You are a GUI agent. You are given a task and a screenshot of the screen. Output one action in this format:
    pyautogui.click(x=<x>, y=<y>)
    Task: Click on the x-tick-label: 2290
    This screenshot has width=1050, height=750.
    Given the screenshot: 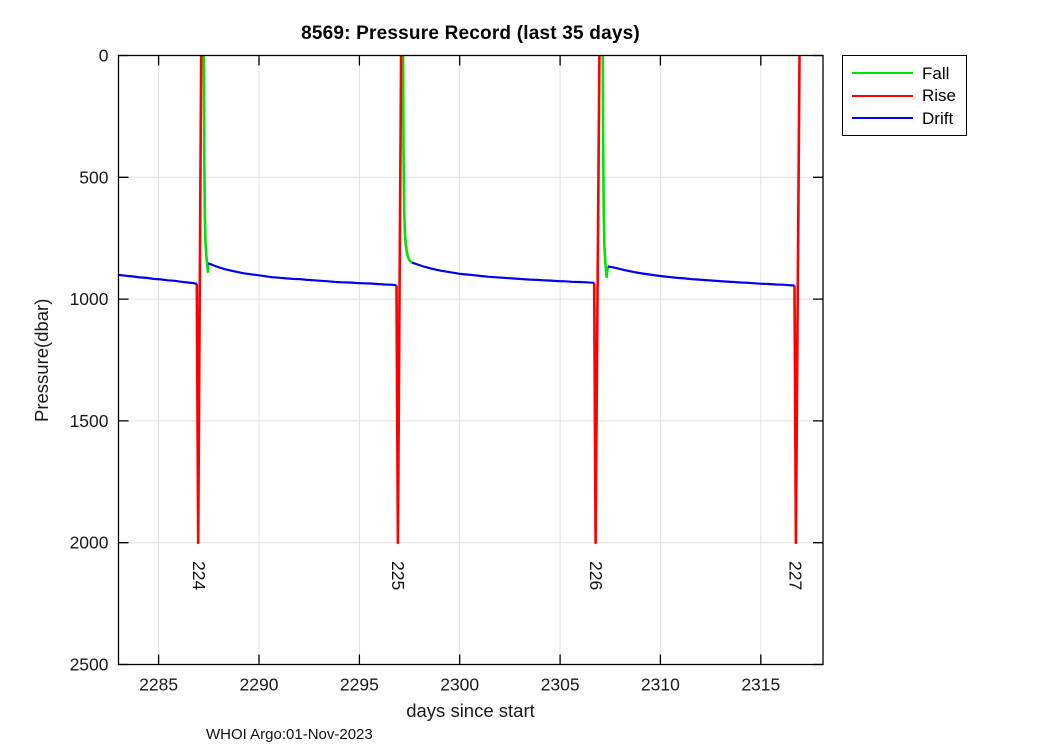 What is the action you would take?
    pyautogui.click(x=259, y=685)
    